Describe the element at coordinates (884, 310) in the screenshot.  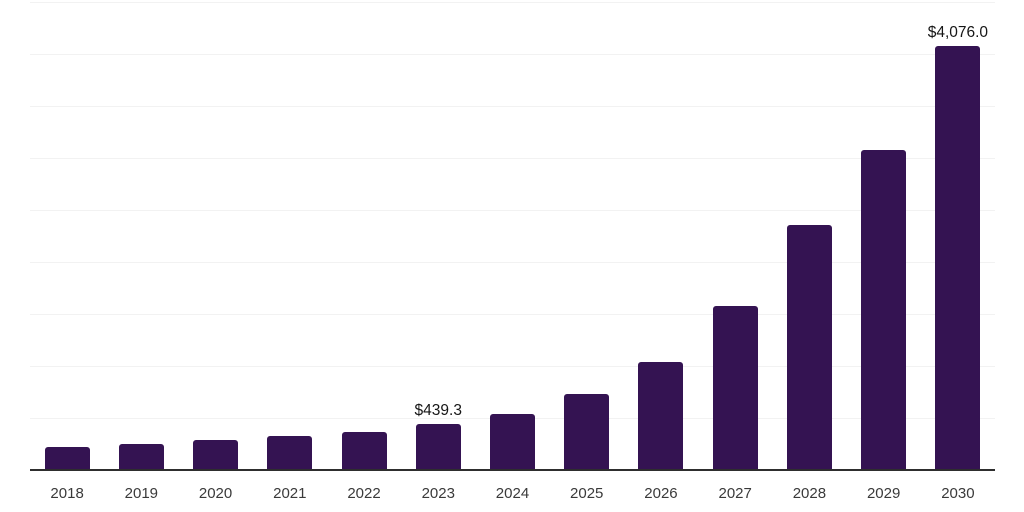
I see `bar-2029` at that location.